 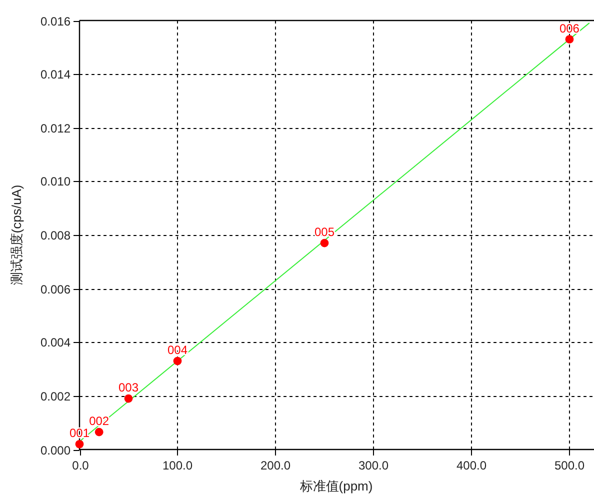 What do you see at coordinates (471, 465) in the screenshot?
I see `x-tick-label: 400.0` at bounding box center [471, 465].